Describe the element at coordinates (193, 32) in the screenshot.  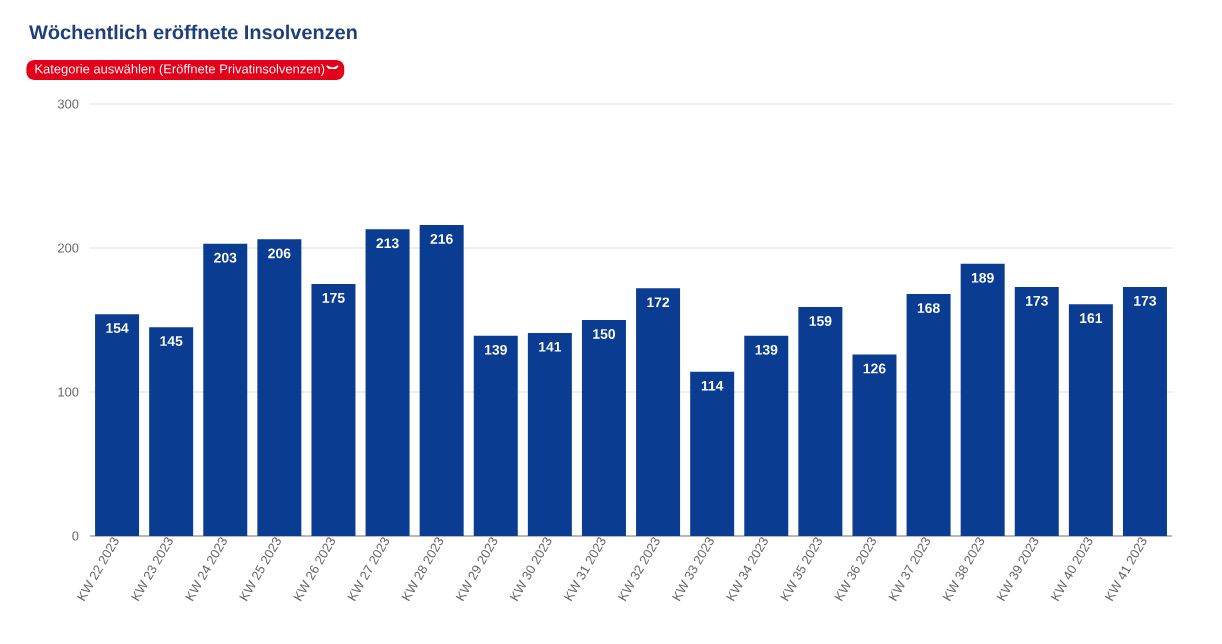
I see `chart-title: Wöchentlich eröffnete Insolvenzen` at that location.